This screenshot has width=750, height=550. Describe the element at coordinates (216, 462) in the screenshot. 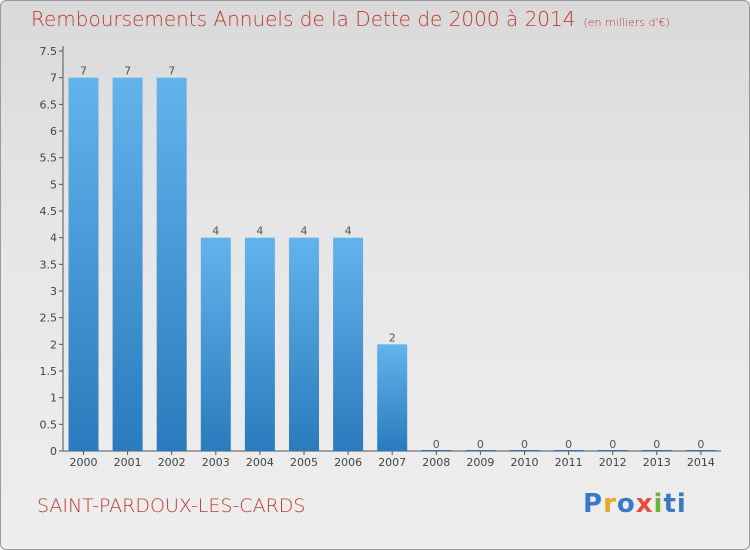

I see `x-tick-label: 2003` at that location.